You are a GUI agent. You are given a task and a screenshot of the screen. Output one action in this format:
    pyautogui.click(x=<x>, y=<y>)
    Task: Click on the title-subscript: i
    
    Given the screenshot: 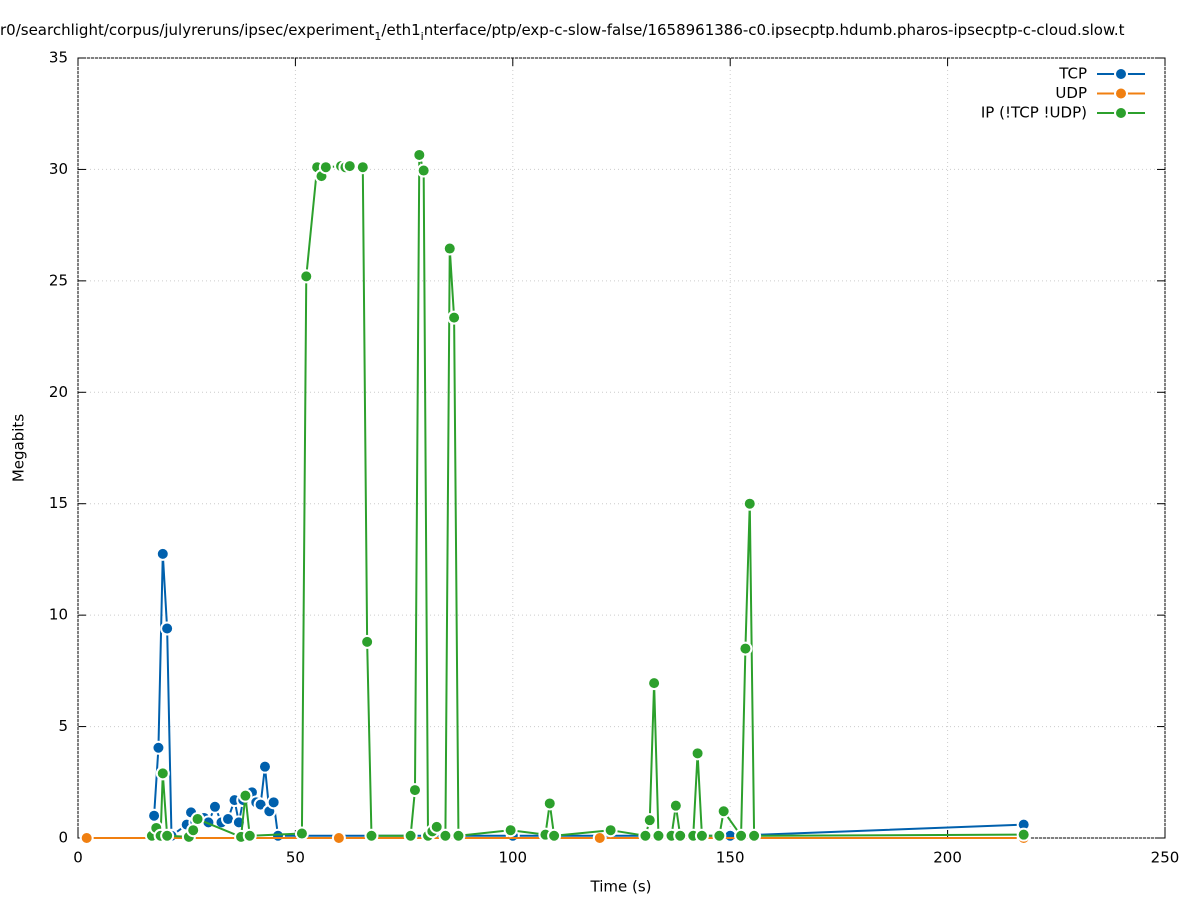 What is the action you would take?
    pyautogui.click(x=422, y=36)
    